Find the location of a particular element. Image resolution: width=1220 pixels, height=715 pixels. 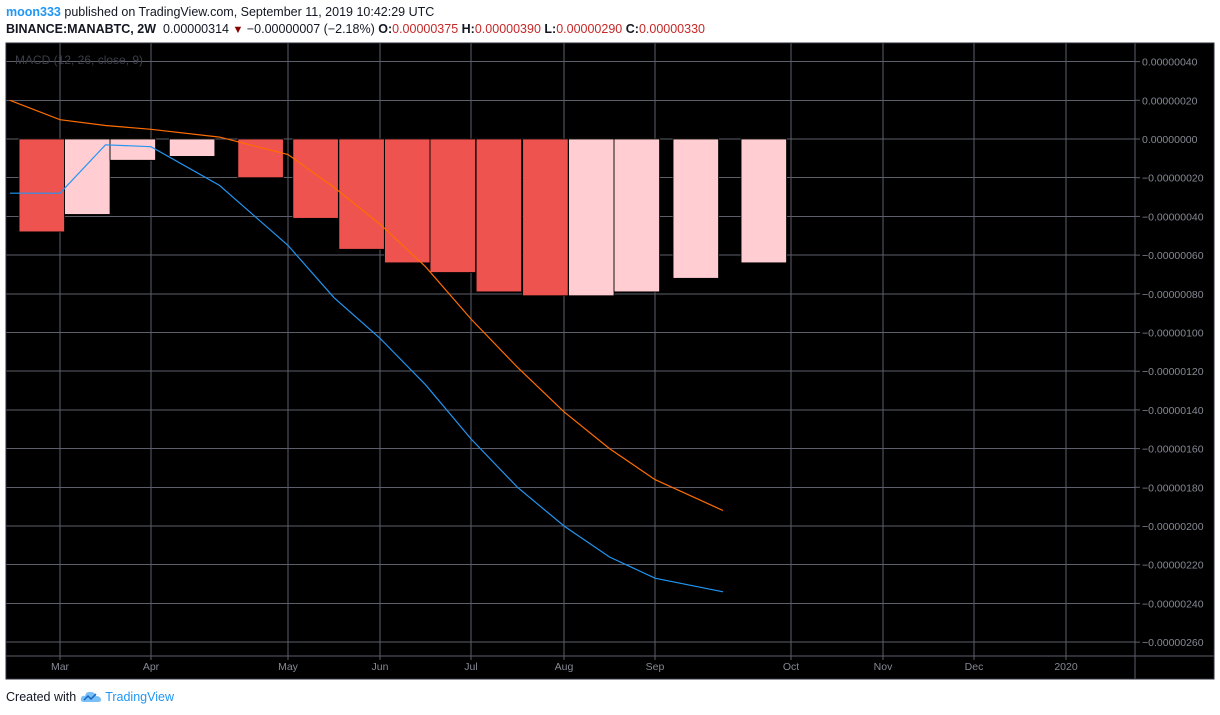

x-tick-label: Jul is located at coordinates (470, 667).